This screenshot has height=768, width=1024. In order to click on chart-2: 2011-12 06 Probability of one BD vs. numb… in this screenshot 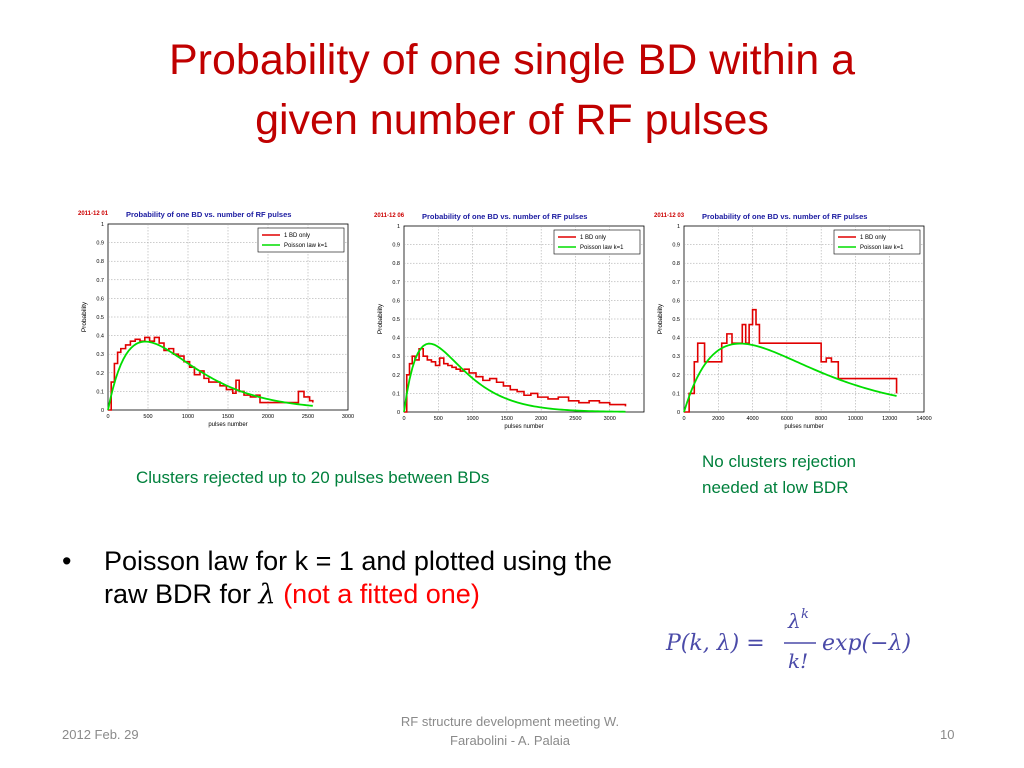, I will do `click(517, 321)`.